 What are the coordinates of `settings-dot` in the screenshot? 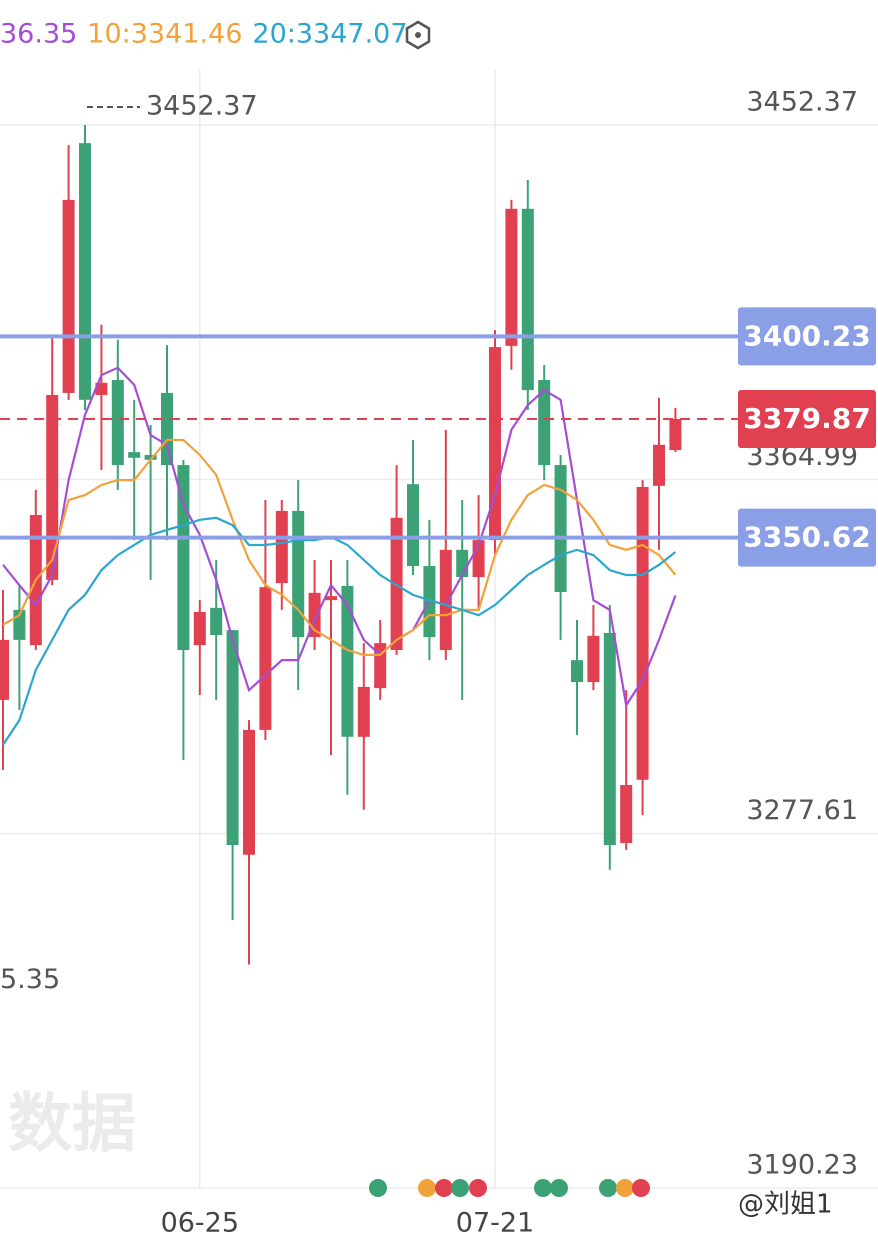 It's located at (418, 35).